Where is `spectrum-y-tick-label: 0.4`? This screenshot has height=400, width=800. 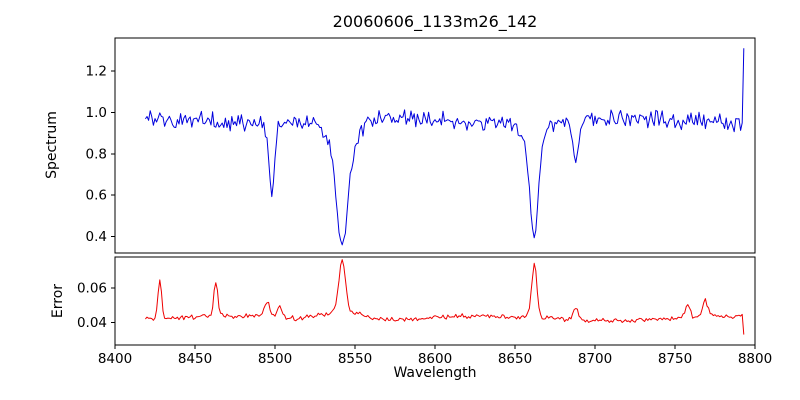
spectrum-y-tick-label: 0.4 is located at coordinates (96, 237).